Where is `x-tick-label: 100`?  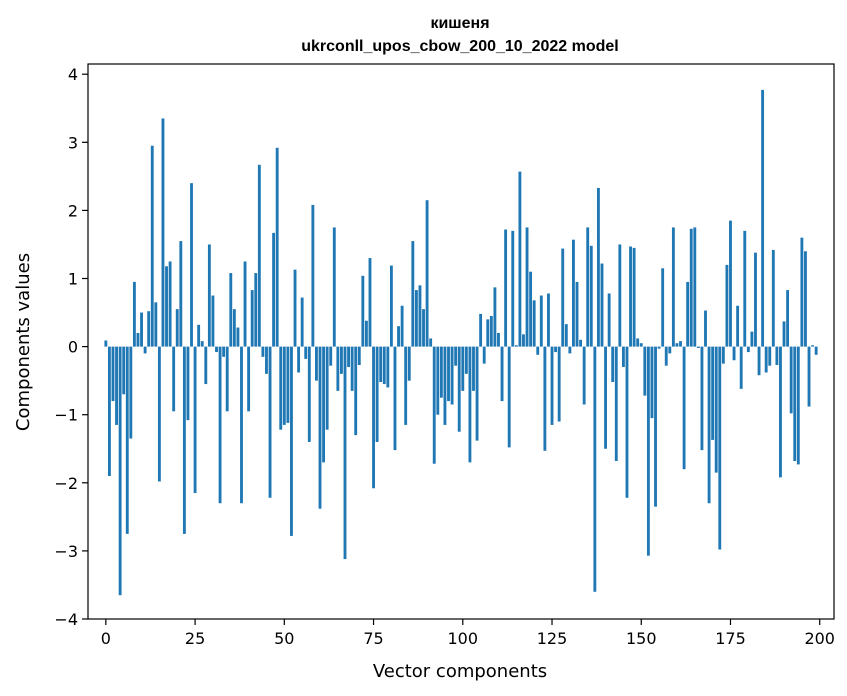
x-tick-label: 100 is located at coordinates (463, 638).